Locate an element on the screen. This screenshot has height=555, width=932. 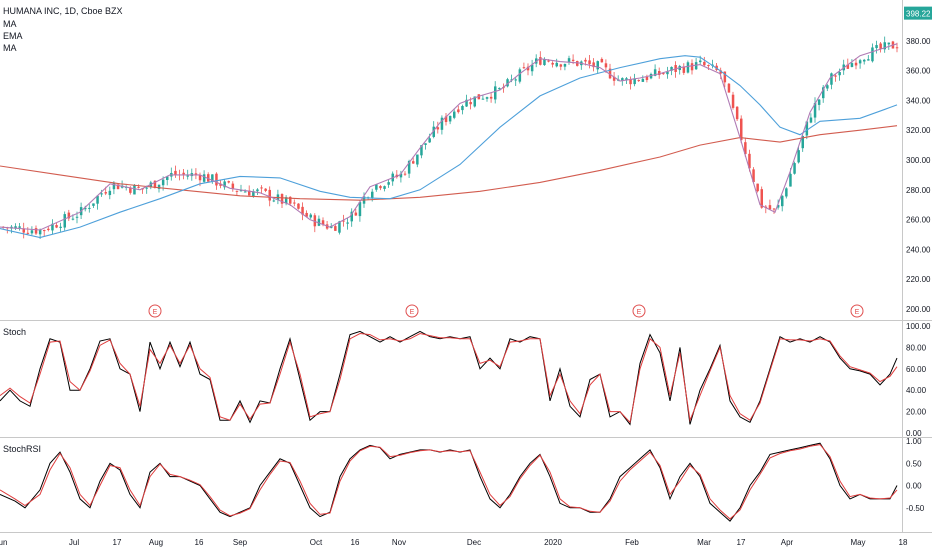
stochrsi-tick-label: 1.00 is located at coordinates (914, 441).